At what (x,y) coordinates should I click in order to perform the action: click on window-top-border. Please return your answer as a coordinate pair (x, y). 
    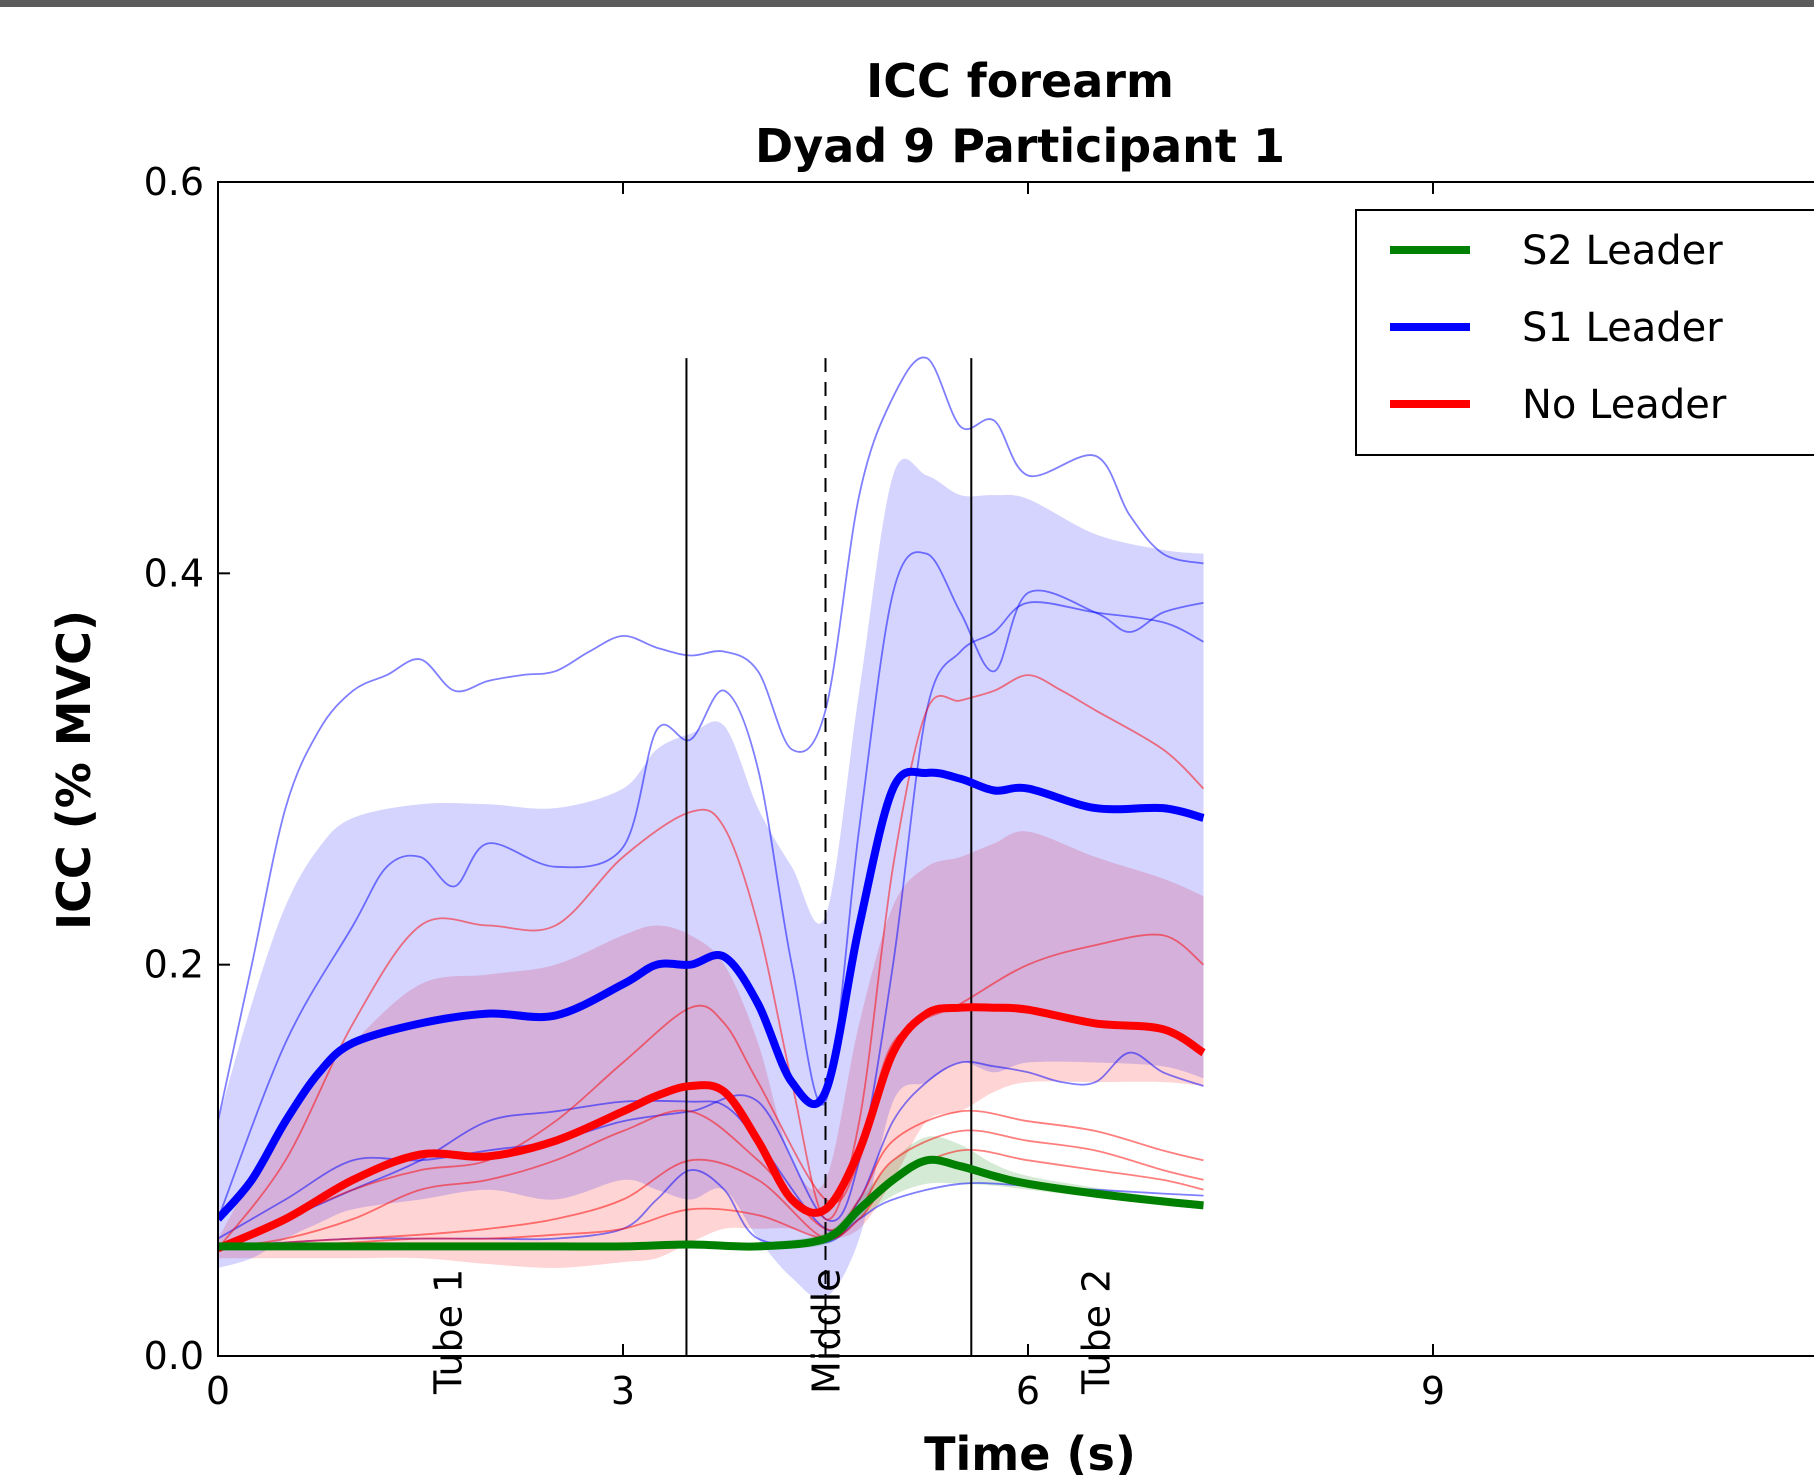
    Looking at the image, I should click on (907, 3).